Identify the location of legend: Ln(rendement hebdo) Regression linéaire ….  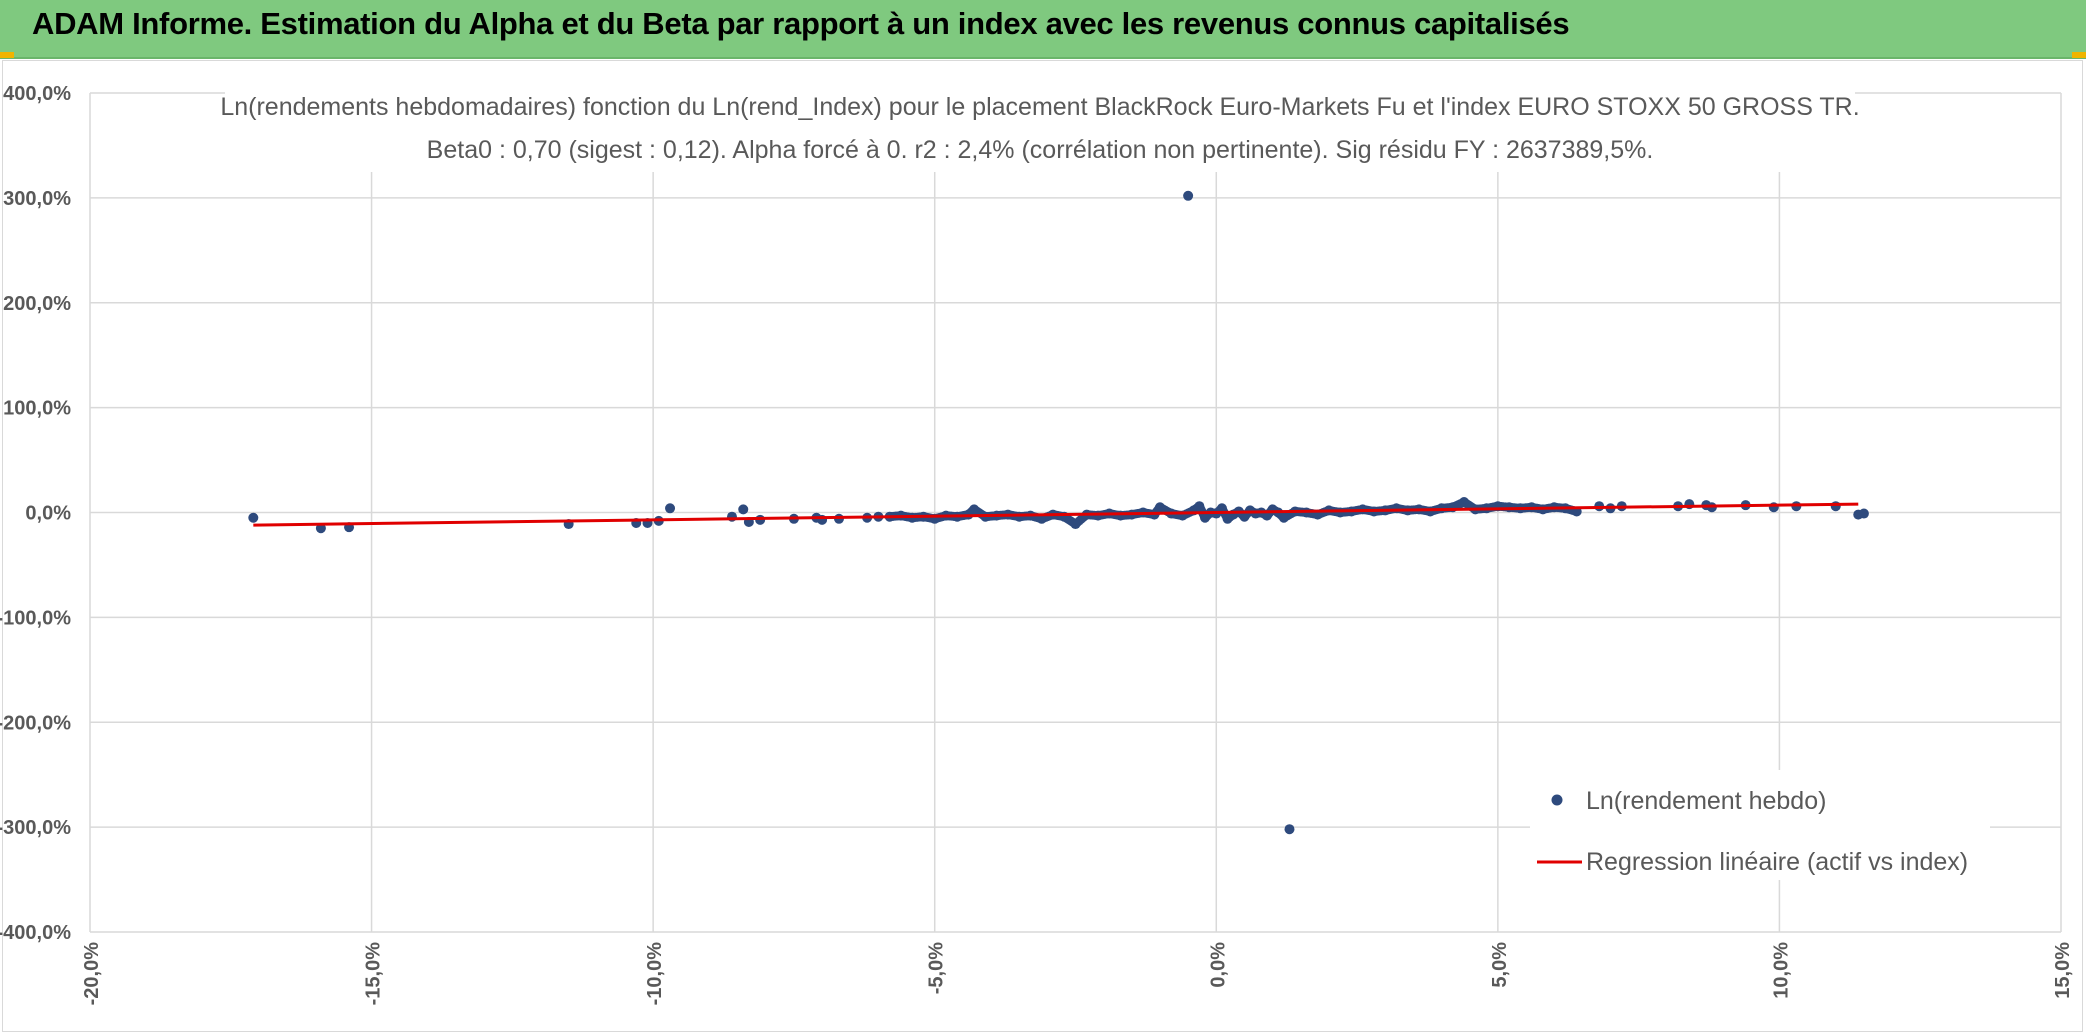
(1760, 825).